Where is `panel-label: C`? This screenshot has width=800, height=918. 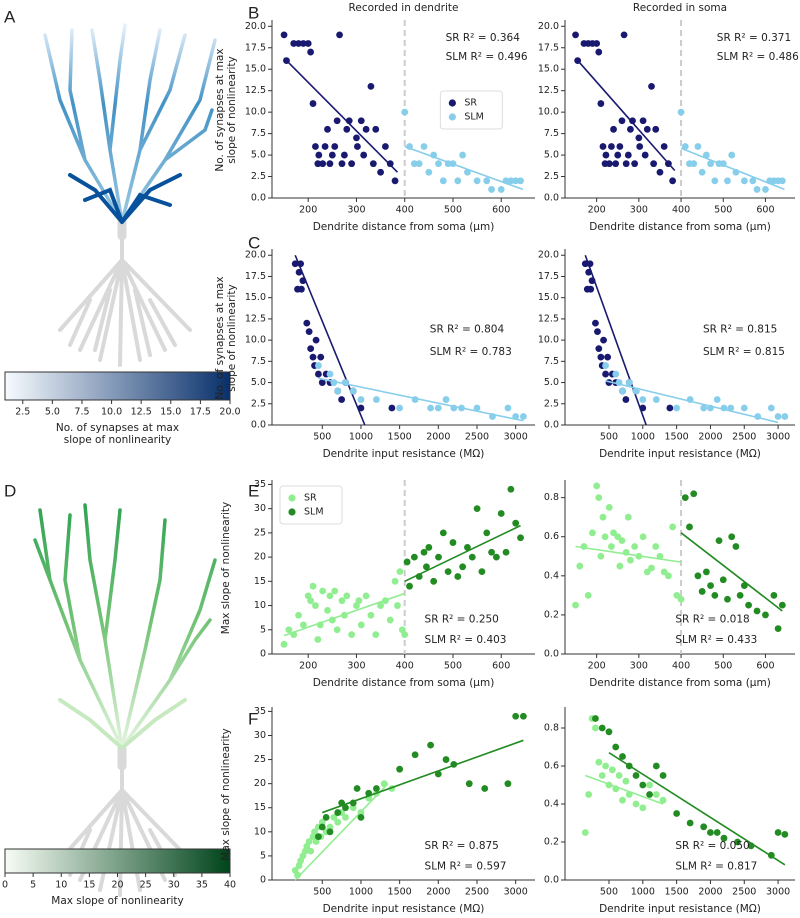 panel-label: C is located at coordinates (254, 242).